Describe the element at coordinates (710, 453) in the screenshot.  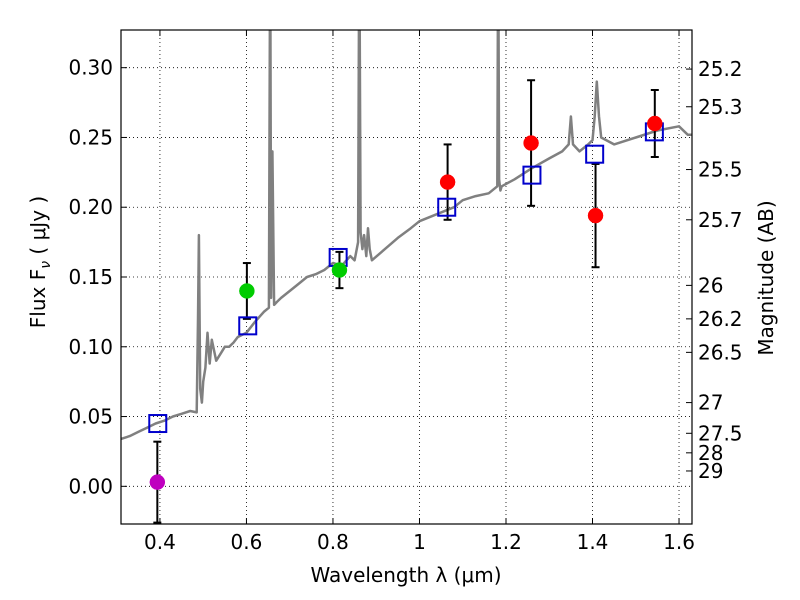
I see `y2-tick-label: 28` at that location.